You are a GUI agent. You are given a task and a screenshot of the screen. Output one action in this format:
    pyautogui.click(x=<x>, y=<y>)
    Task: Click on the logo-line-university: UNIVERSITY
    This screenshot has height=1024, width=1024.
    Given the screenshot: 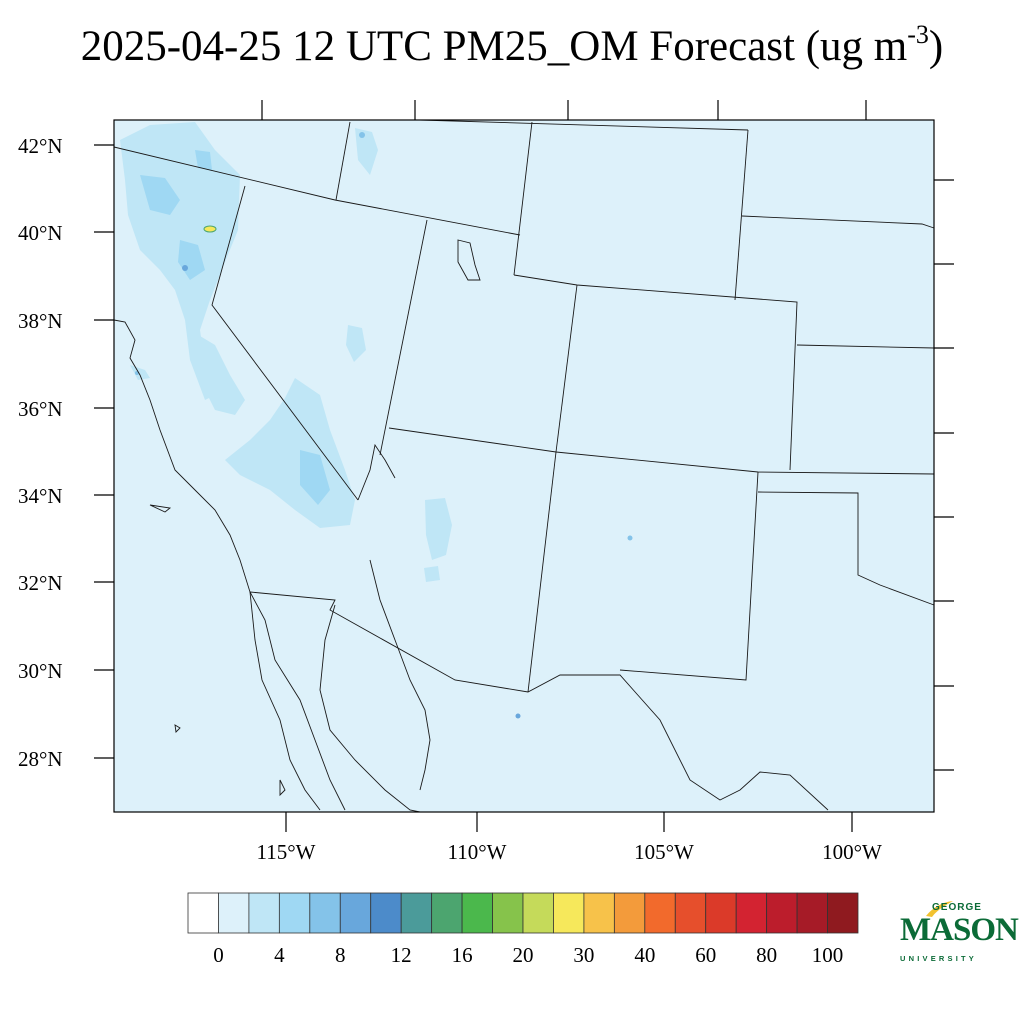 What is the action you would take?
    pyautogui.click(x=939, y=958)
    